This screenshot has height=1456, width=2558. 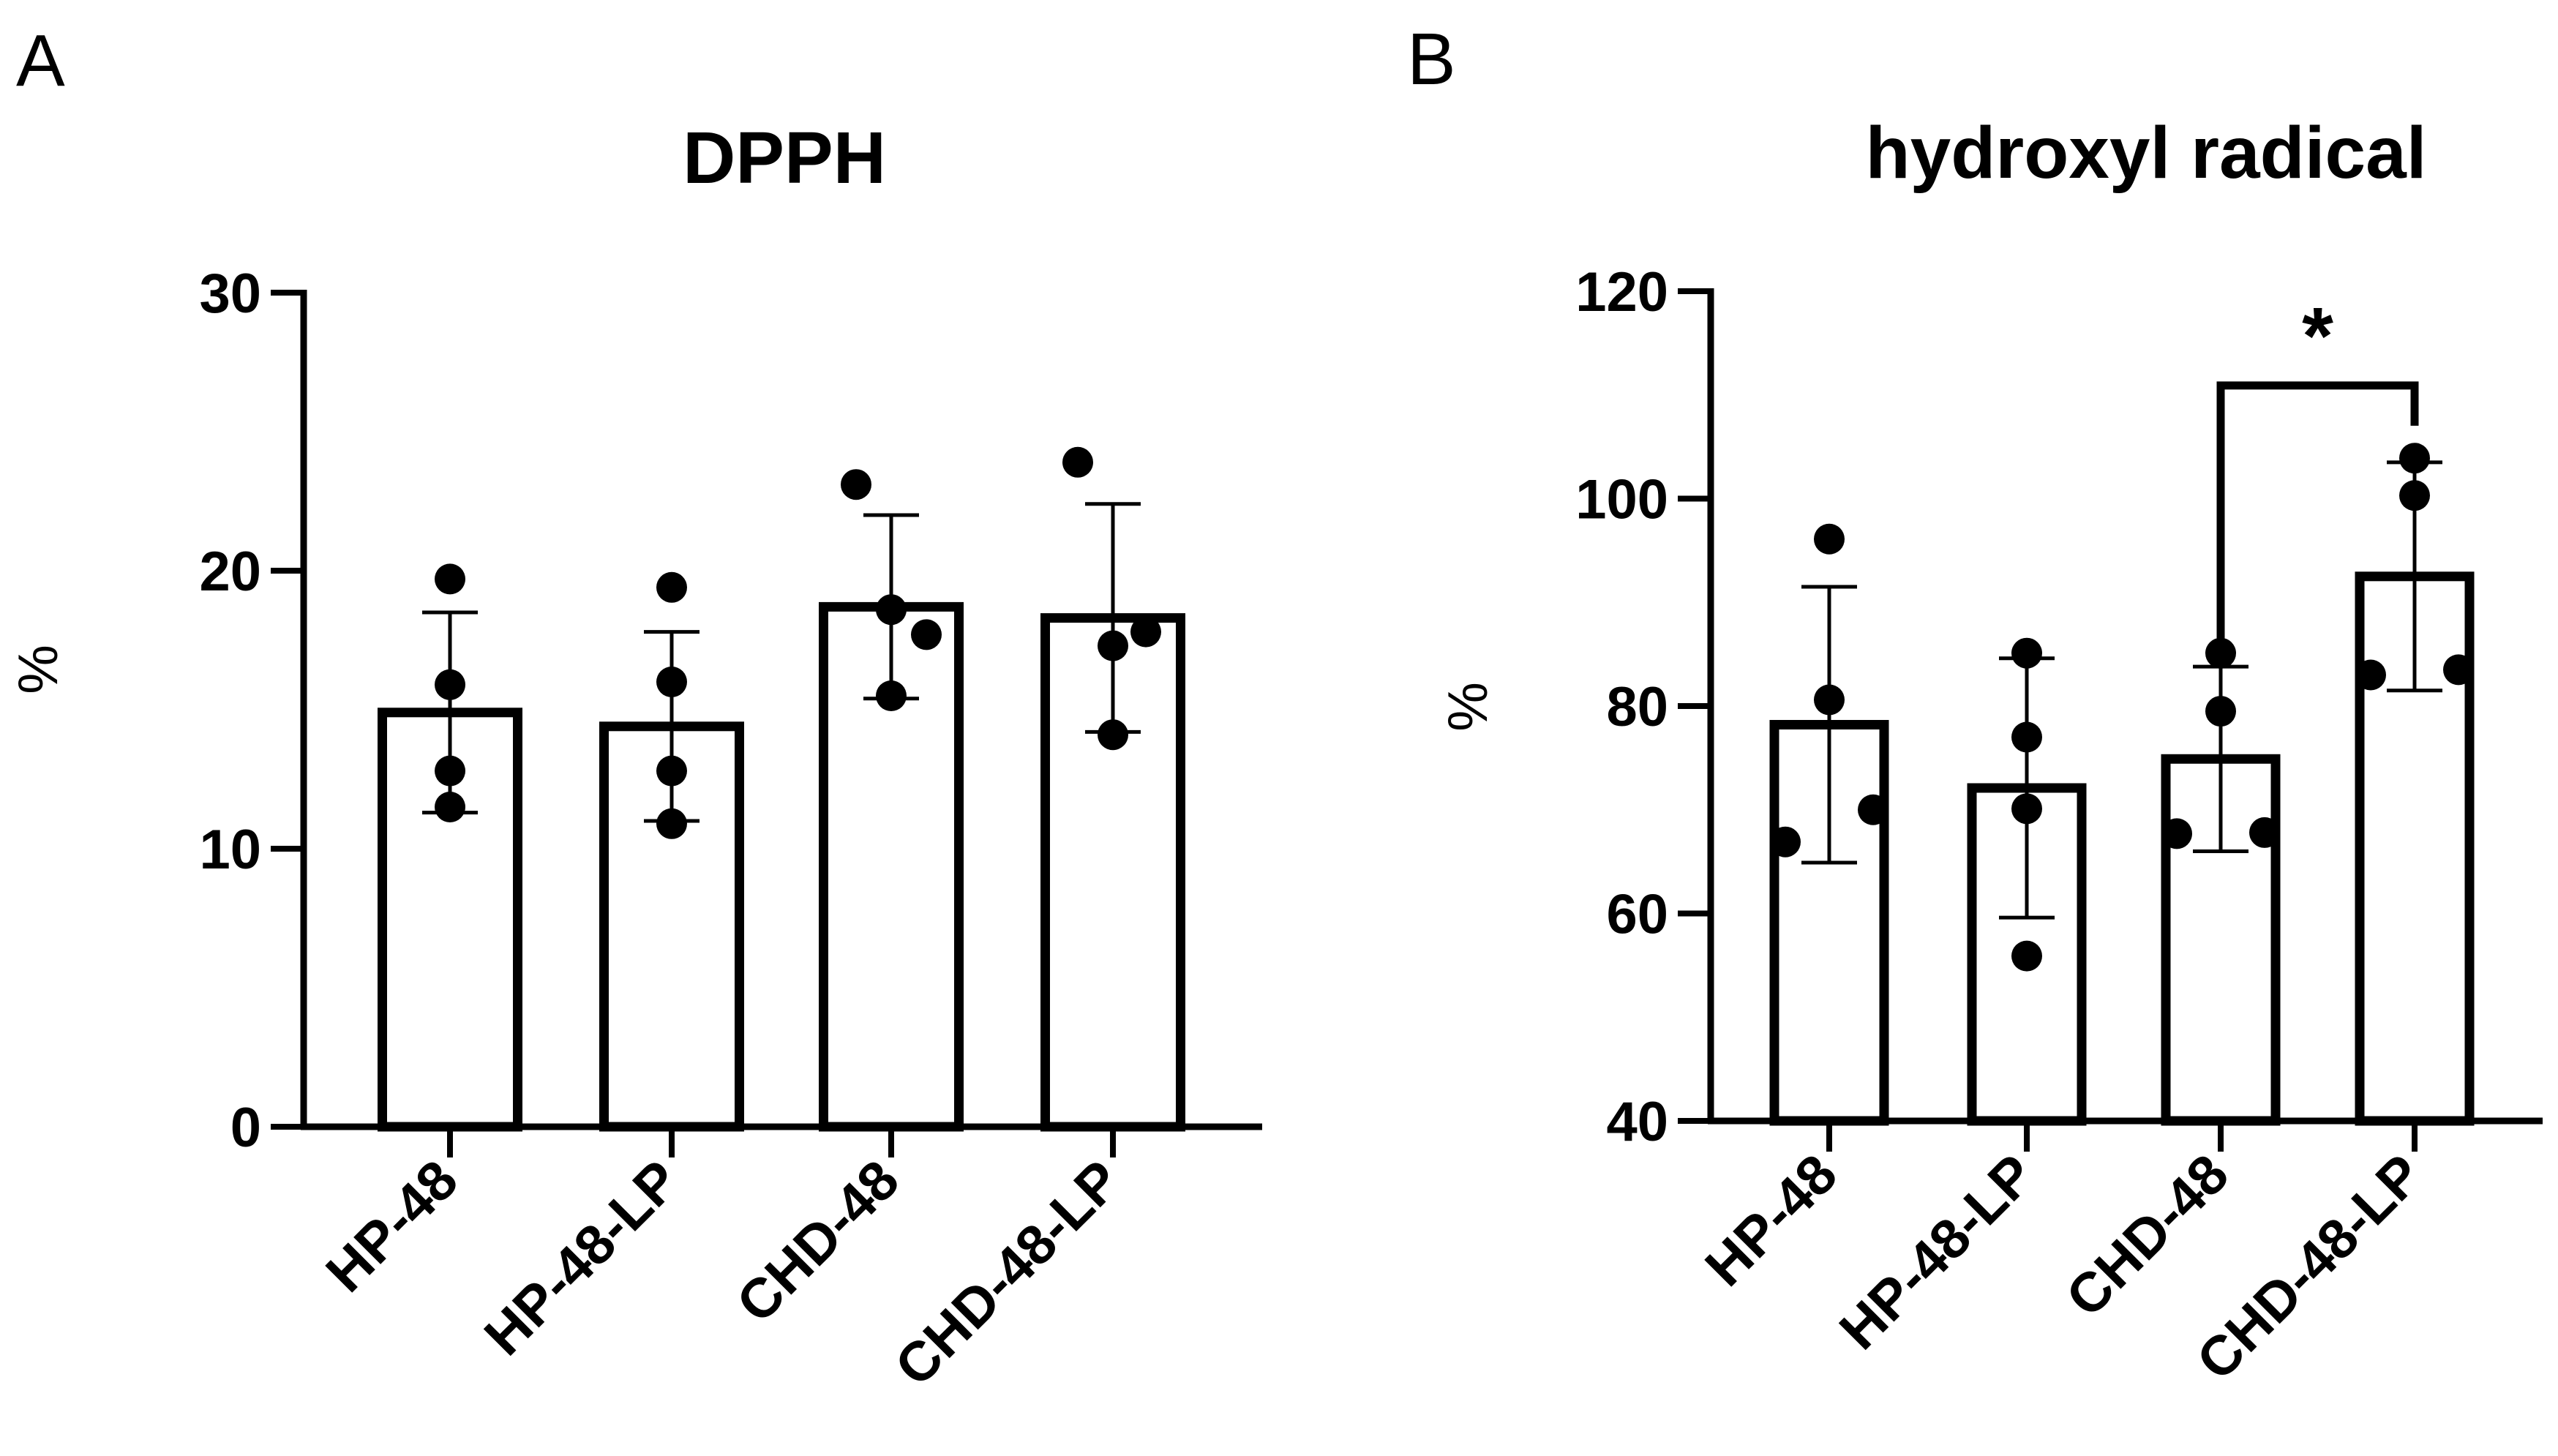 I want to click on chart-title: hydroxyl radical, so click(x=2146, y=153).